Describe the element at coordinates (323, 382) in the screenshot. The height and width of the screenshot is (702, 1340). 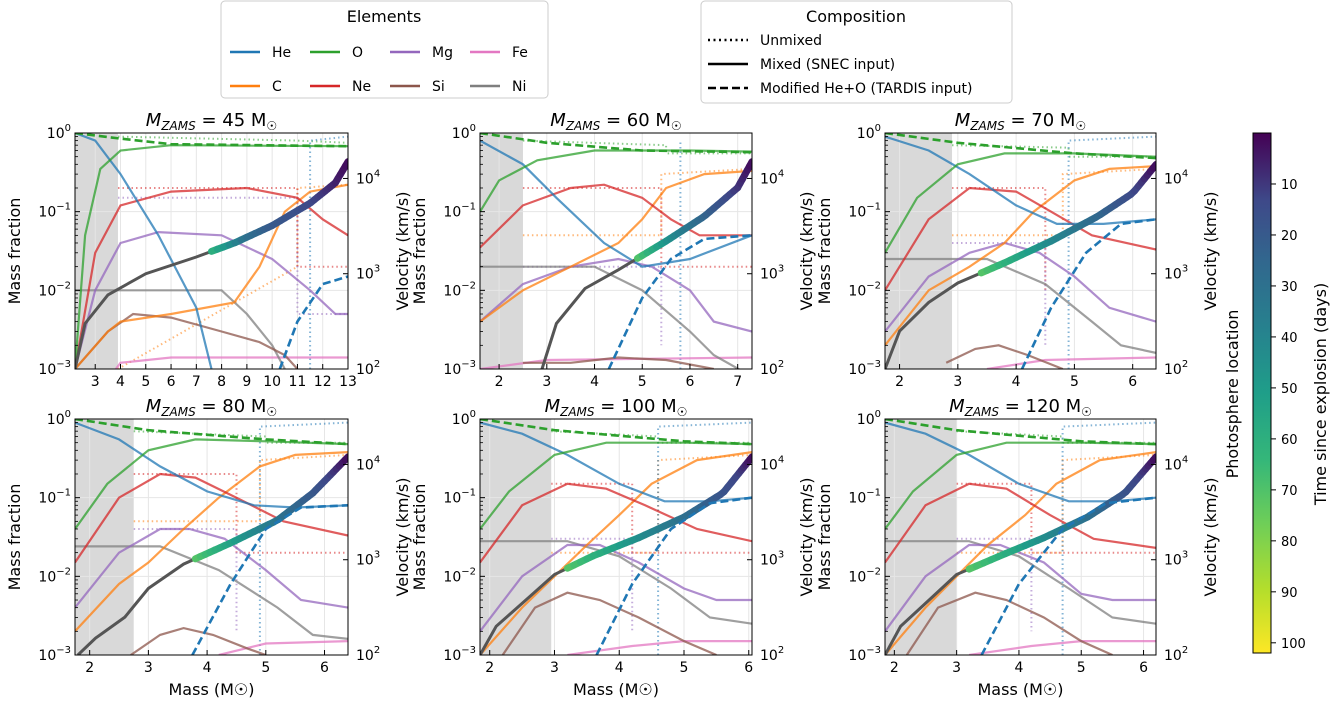
I see `x-tick-label: 12` at that location.